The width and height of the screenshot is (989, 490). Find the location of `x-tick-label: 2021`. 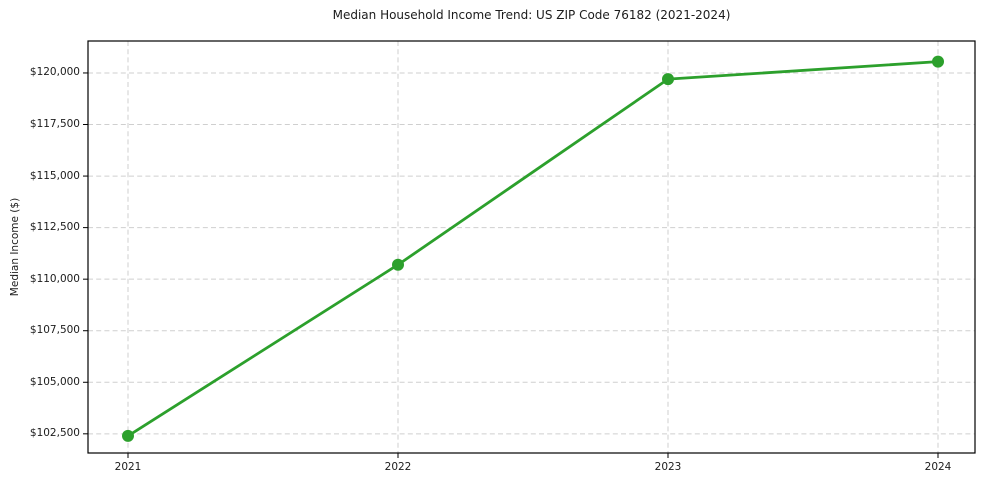

x-tick-label: 2021 is located at coordinates (128, 467).